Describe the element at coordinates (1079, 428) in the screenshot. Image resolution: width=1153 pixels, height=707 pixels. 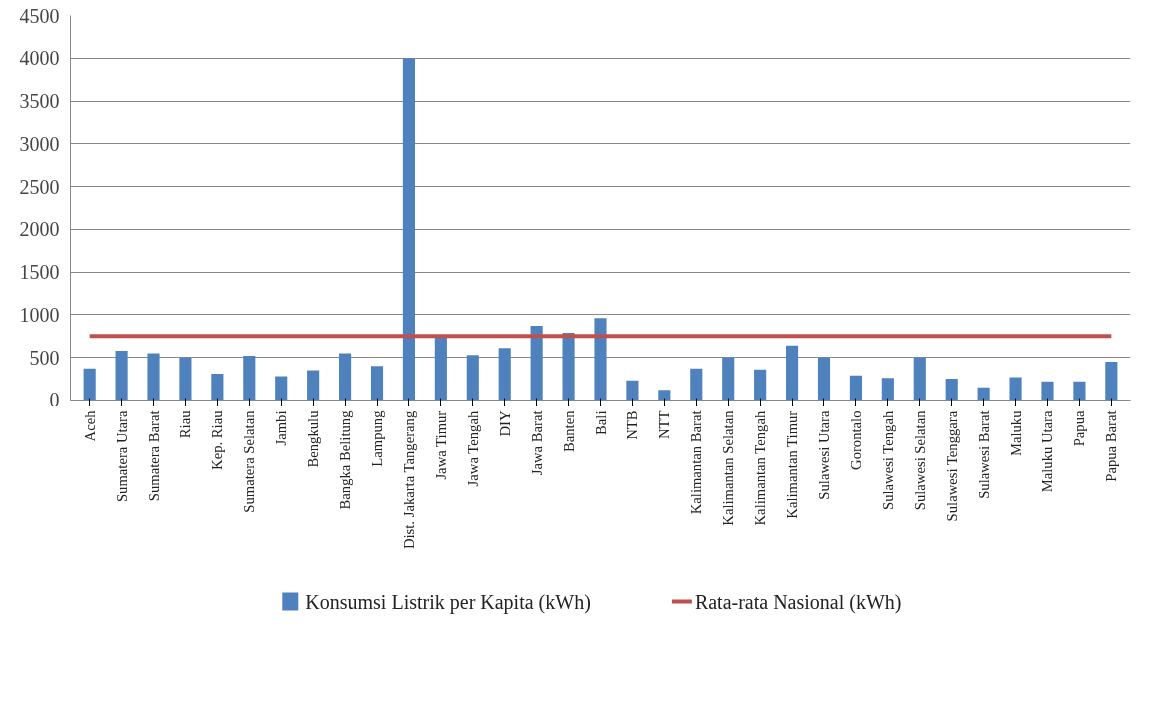
I see `x-tick-label: Papua` at that location.